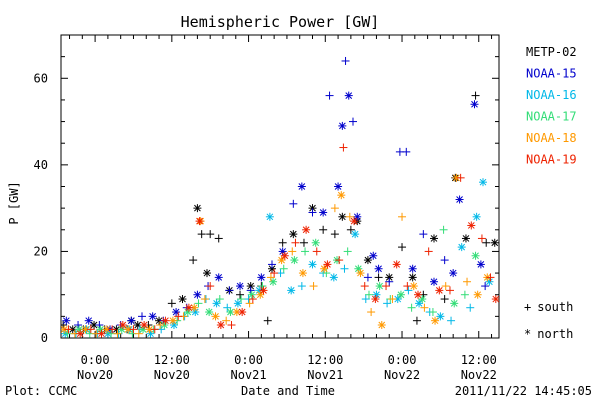 This screenshot has height=400, width=600. What do you see at coordinates (551, 52) in the screenshot?
I see `legend-entry: METP-02` at bounding box center [551, 52].